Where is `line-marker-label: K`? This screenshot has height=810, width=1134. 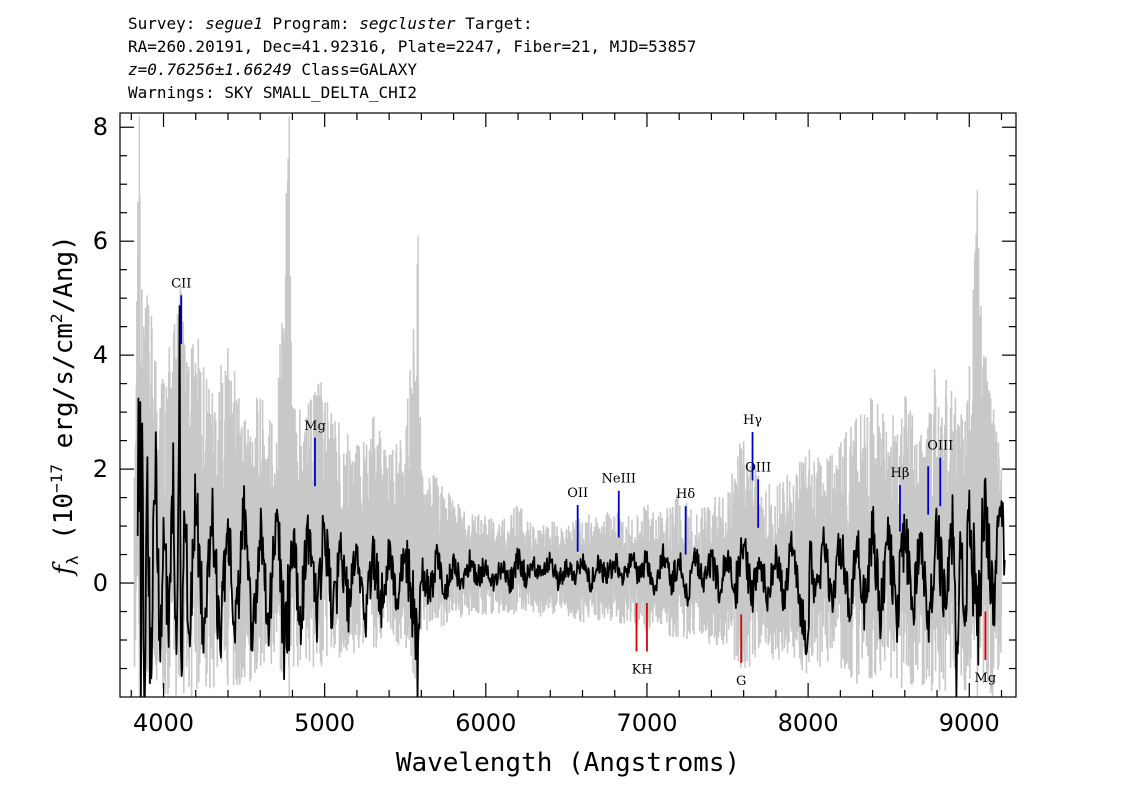
line-marker-label: K is located at coordinates (637, 669).